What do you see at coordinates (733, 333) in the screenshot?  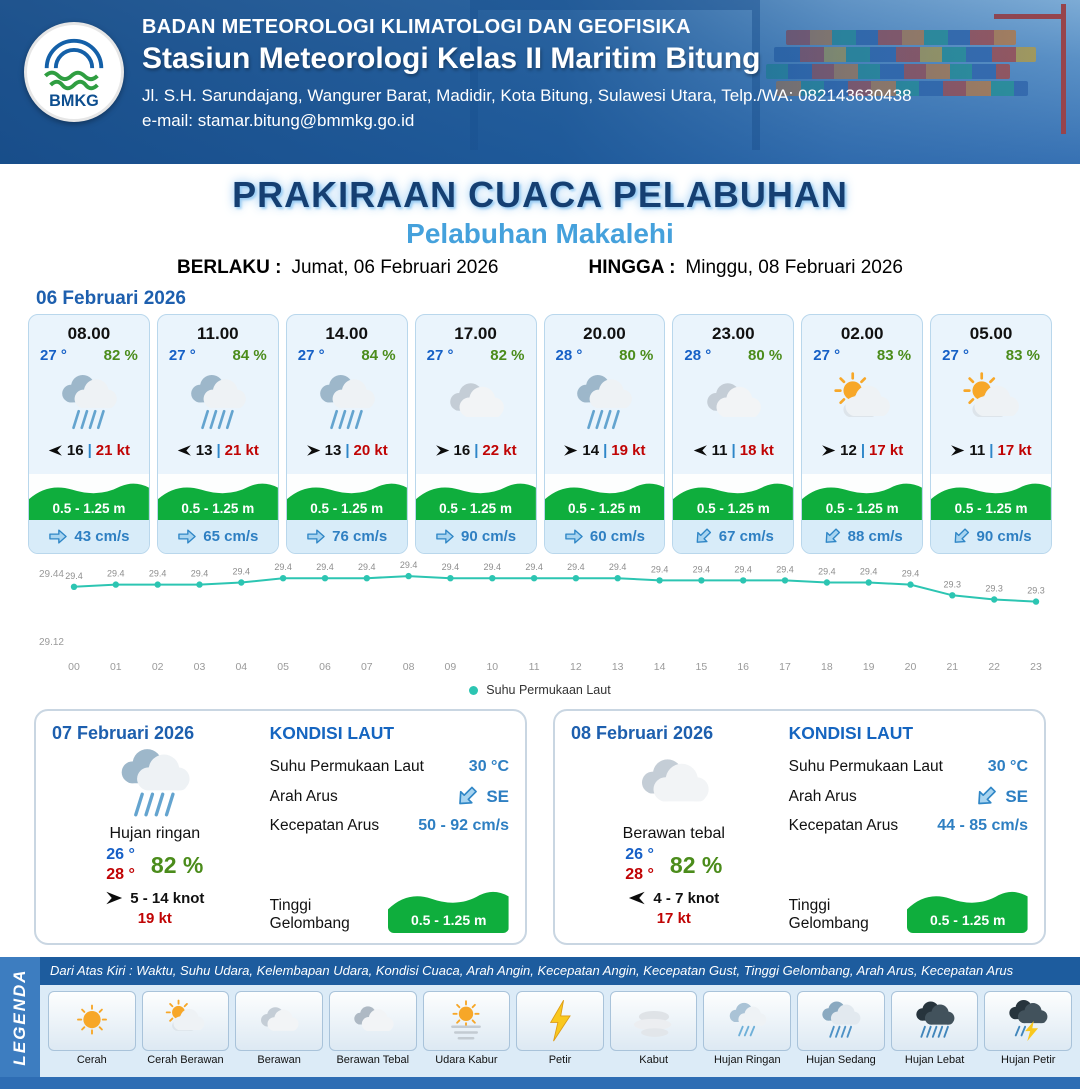 I see `forecast-time: 23.00` at bounding box center [733, 333].